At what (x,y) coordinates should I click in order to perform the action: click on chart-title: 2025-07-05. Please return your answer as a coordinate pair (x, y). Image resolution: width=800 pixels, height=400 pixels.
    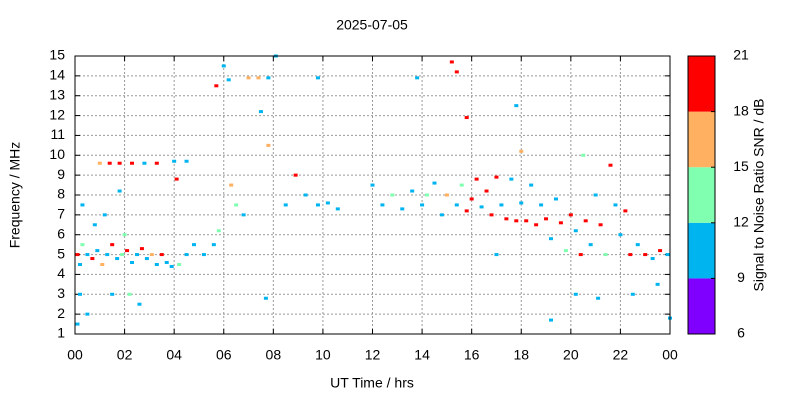
    Looking at the image, I should click on (372, 25).